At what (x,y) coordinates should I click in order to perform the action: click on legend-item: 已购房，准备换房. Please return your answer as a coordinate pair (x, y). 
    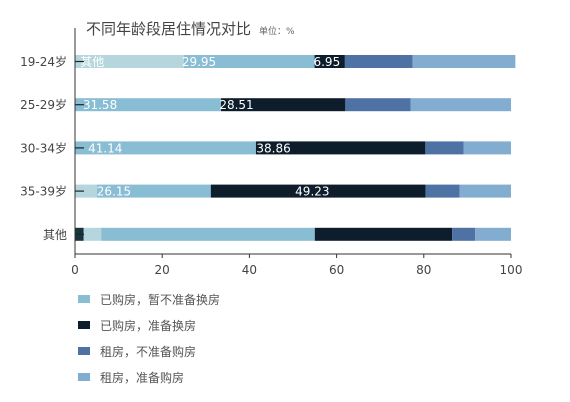
    Looking at the image, I should click on (149, 325).